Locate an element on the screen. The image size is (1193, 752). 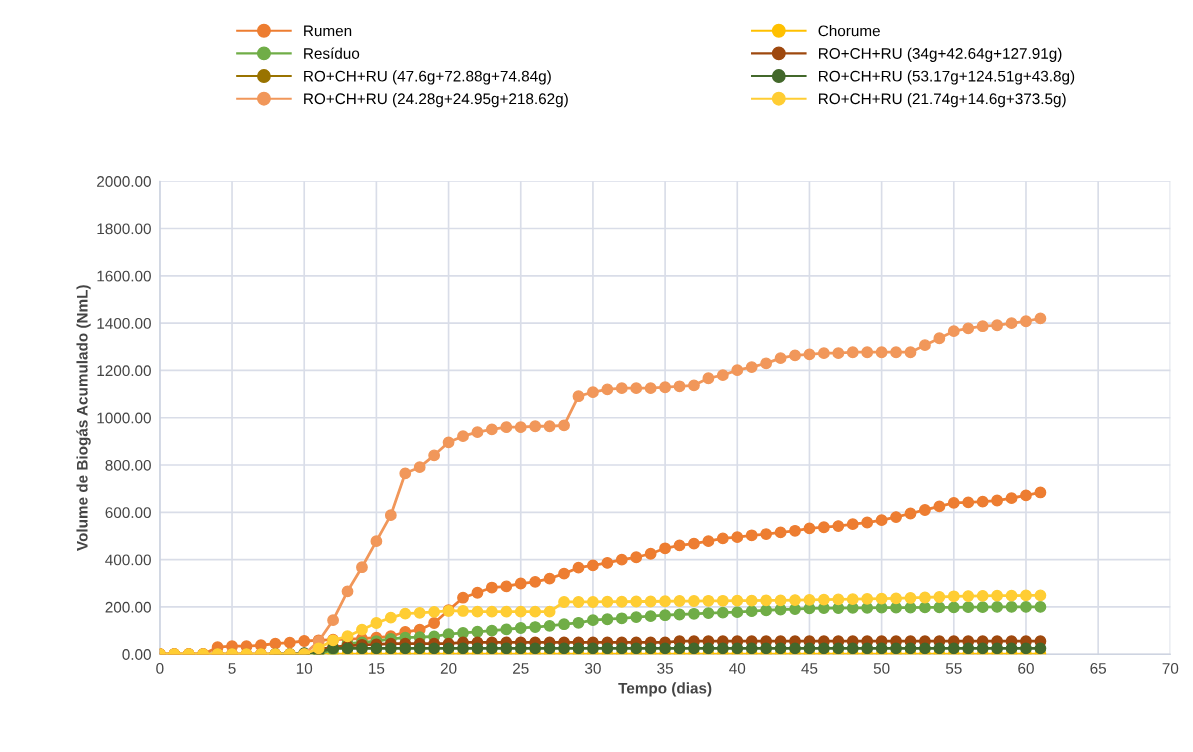
y-tick-label: 0.00 is located at coordinates (136, 654).